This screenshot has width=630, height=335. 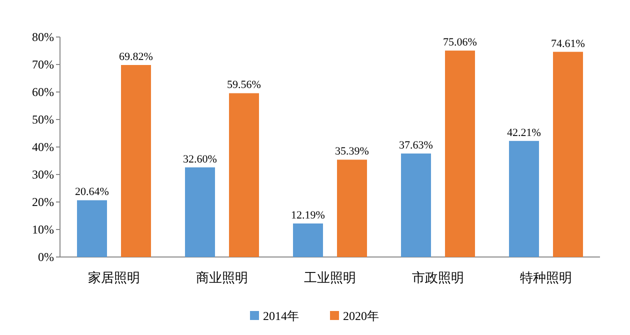 What do you see at coordinates (43, 147) in the screenshot?
I see `y-tick-label: 40%` at bounding box center [43, 147].